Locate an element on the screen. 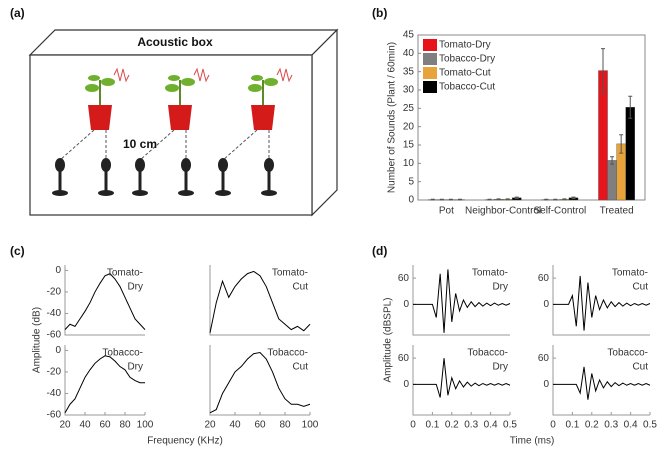 Image resolution: width=671 pixels, height=456 pixels. x-tick-label: 0 is located at coordinates (553, 425).